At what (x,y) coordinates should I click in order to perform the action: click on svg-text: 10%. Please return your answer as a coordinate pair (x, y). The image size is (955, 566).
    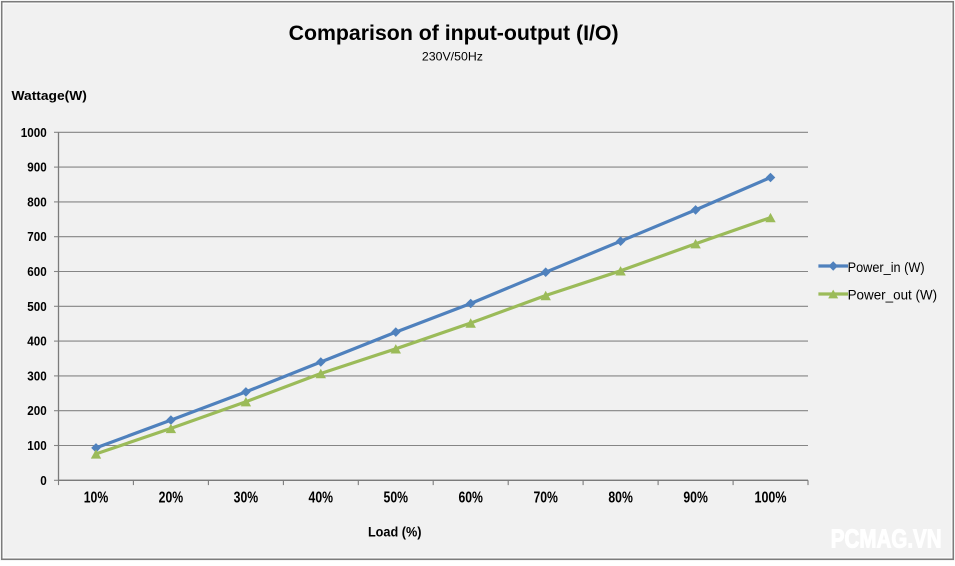
    Looking at the image, I should click on (96, 497).